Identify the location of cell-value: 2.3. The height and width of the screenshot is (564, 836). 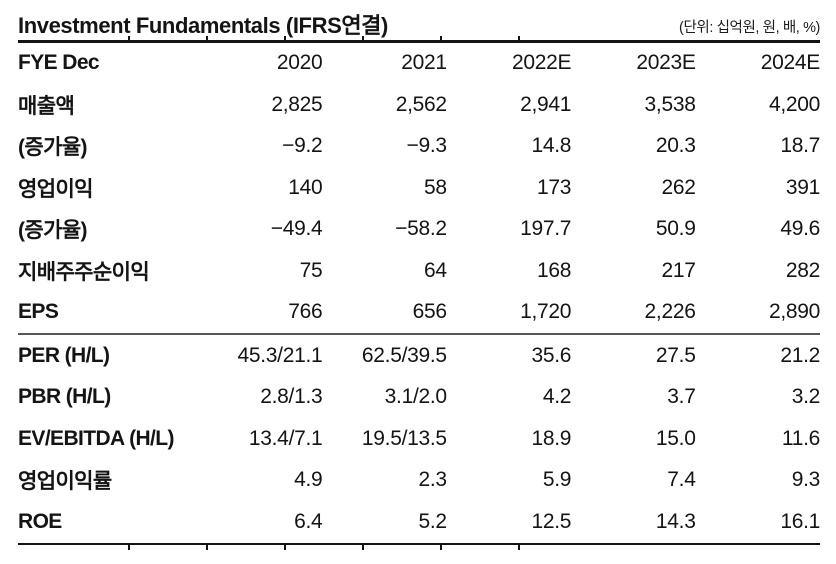
(433, 480).